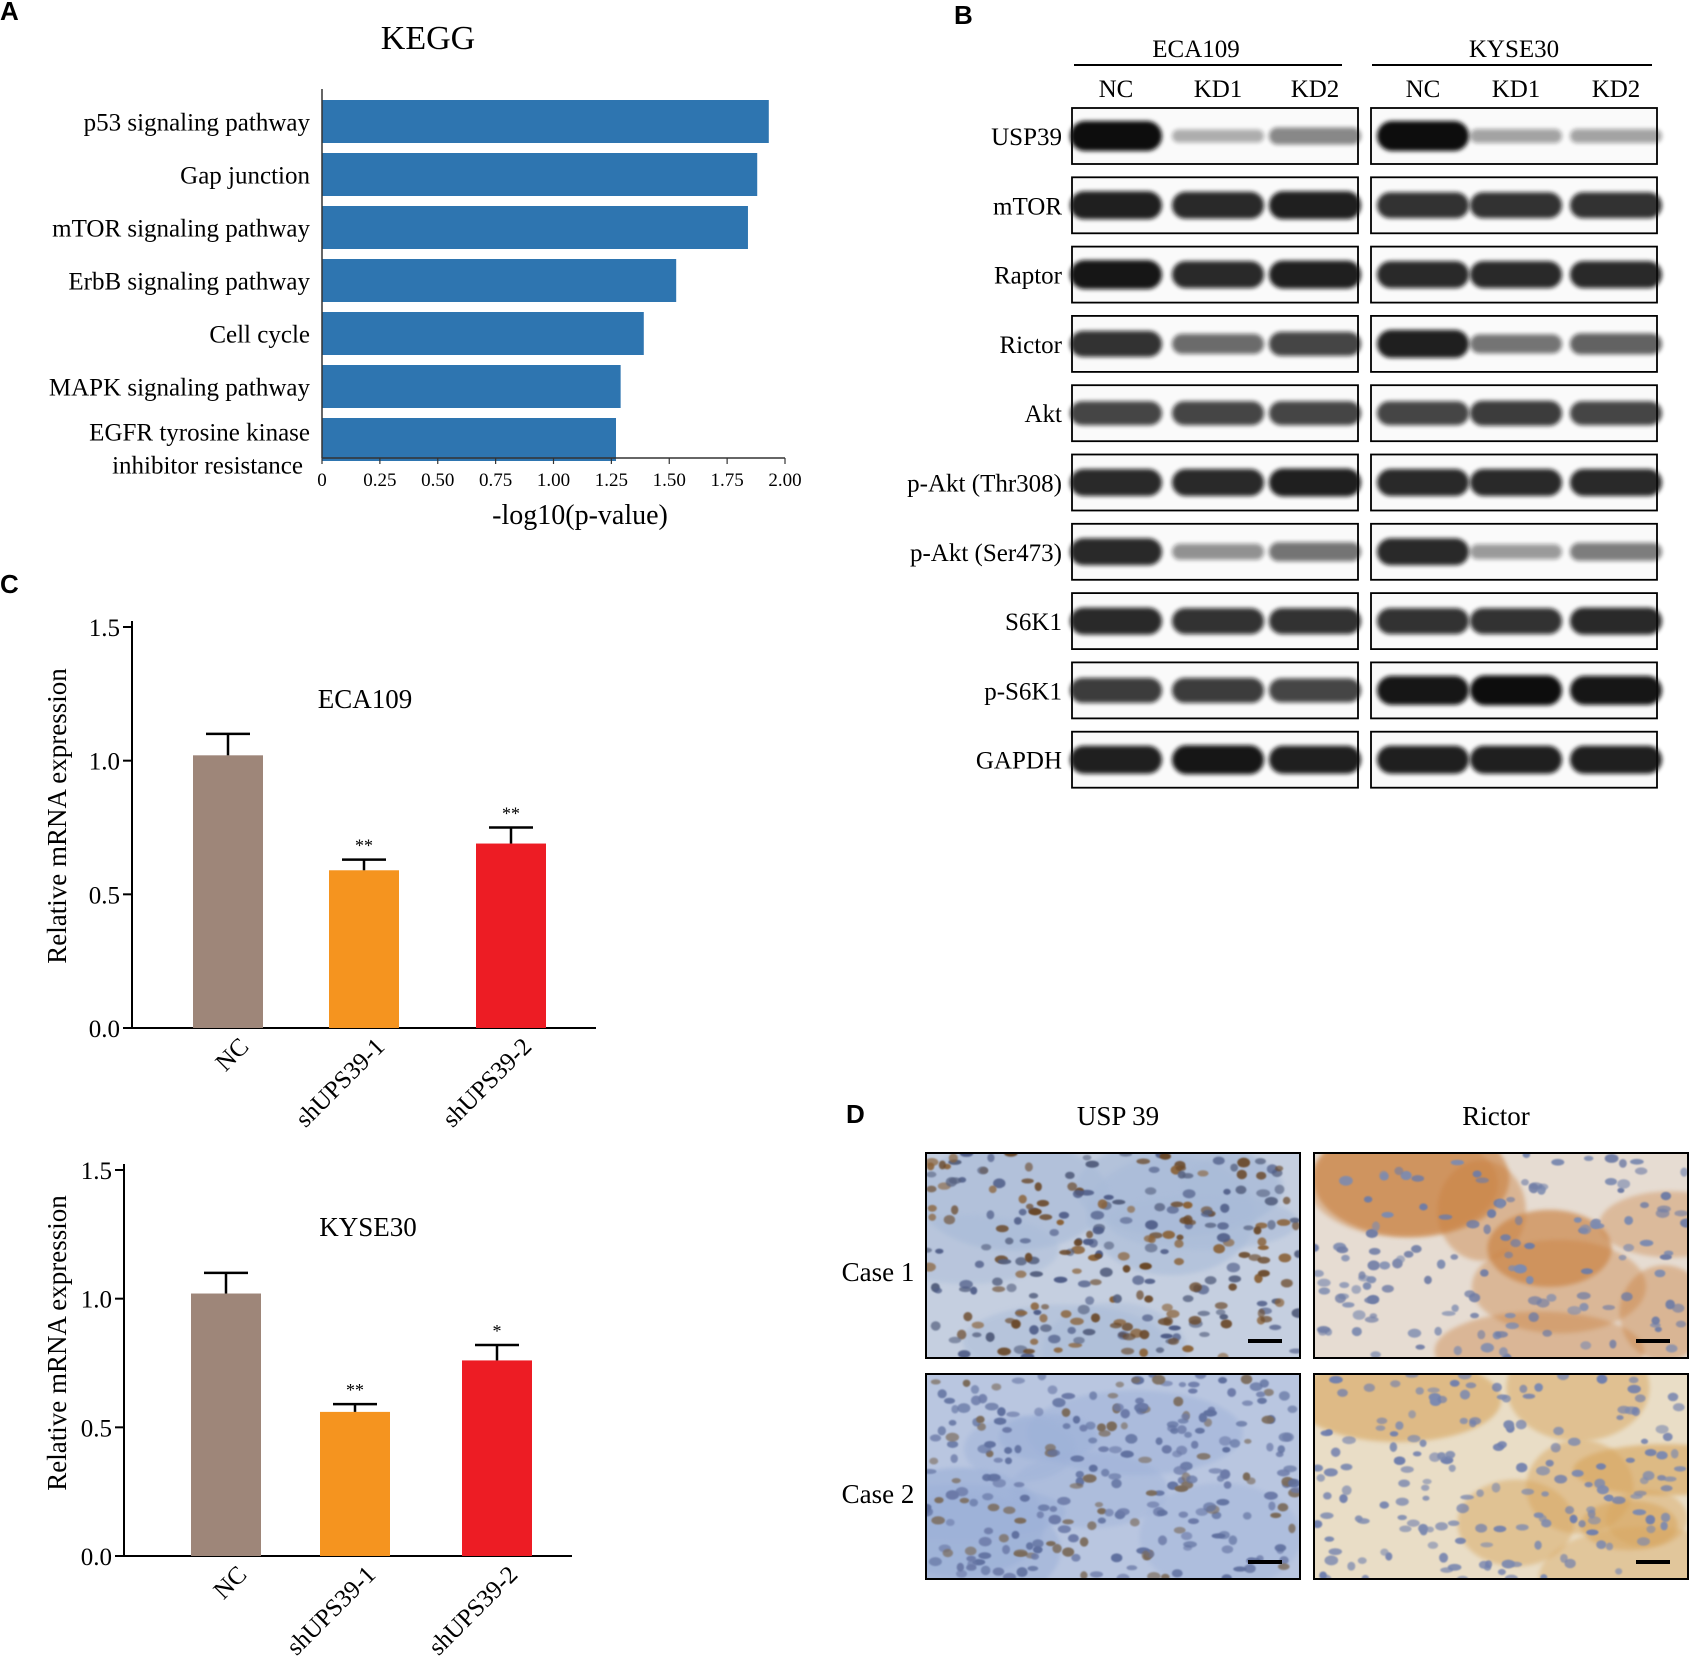 This screenshot has height=1662, width=1690. Describe the element at coordinates (1578, 1408) in the screenshot. I see `ihc-tissue-region` at that location.